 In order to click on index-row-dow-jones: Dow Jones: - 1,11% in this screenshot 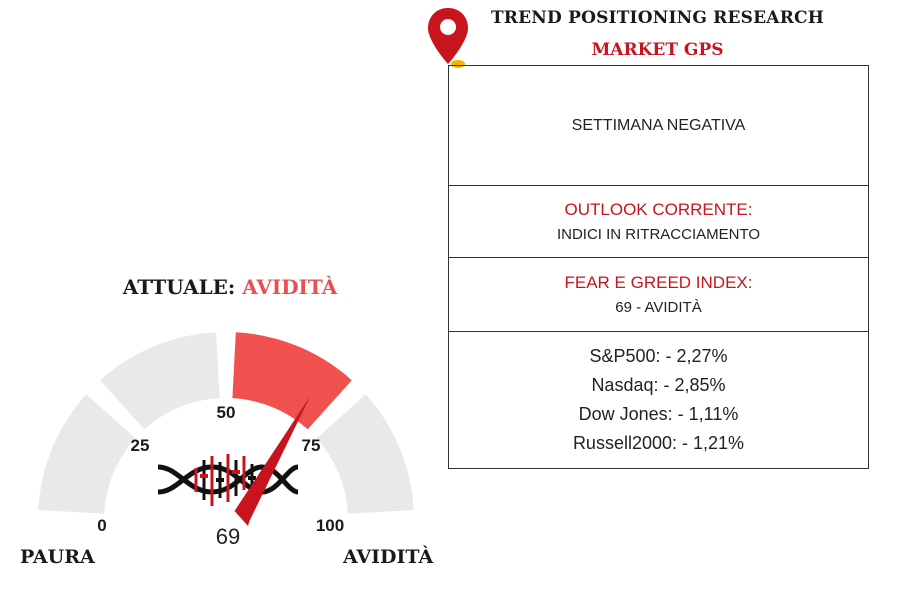, I will do `click(658, 414)`.